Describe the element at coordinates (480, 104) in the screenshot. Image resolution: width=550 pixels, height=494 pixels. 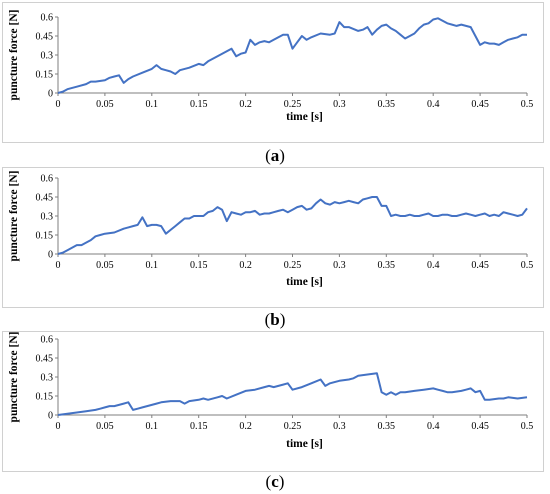
I see `x-tick-label-a-9: 0.45` at that location.